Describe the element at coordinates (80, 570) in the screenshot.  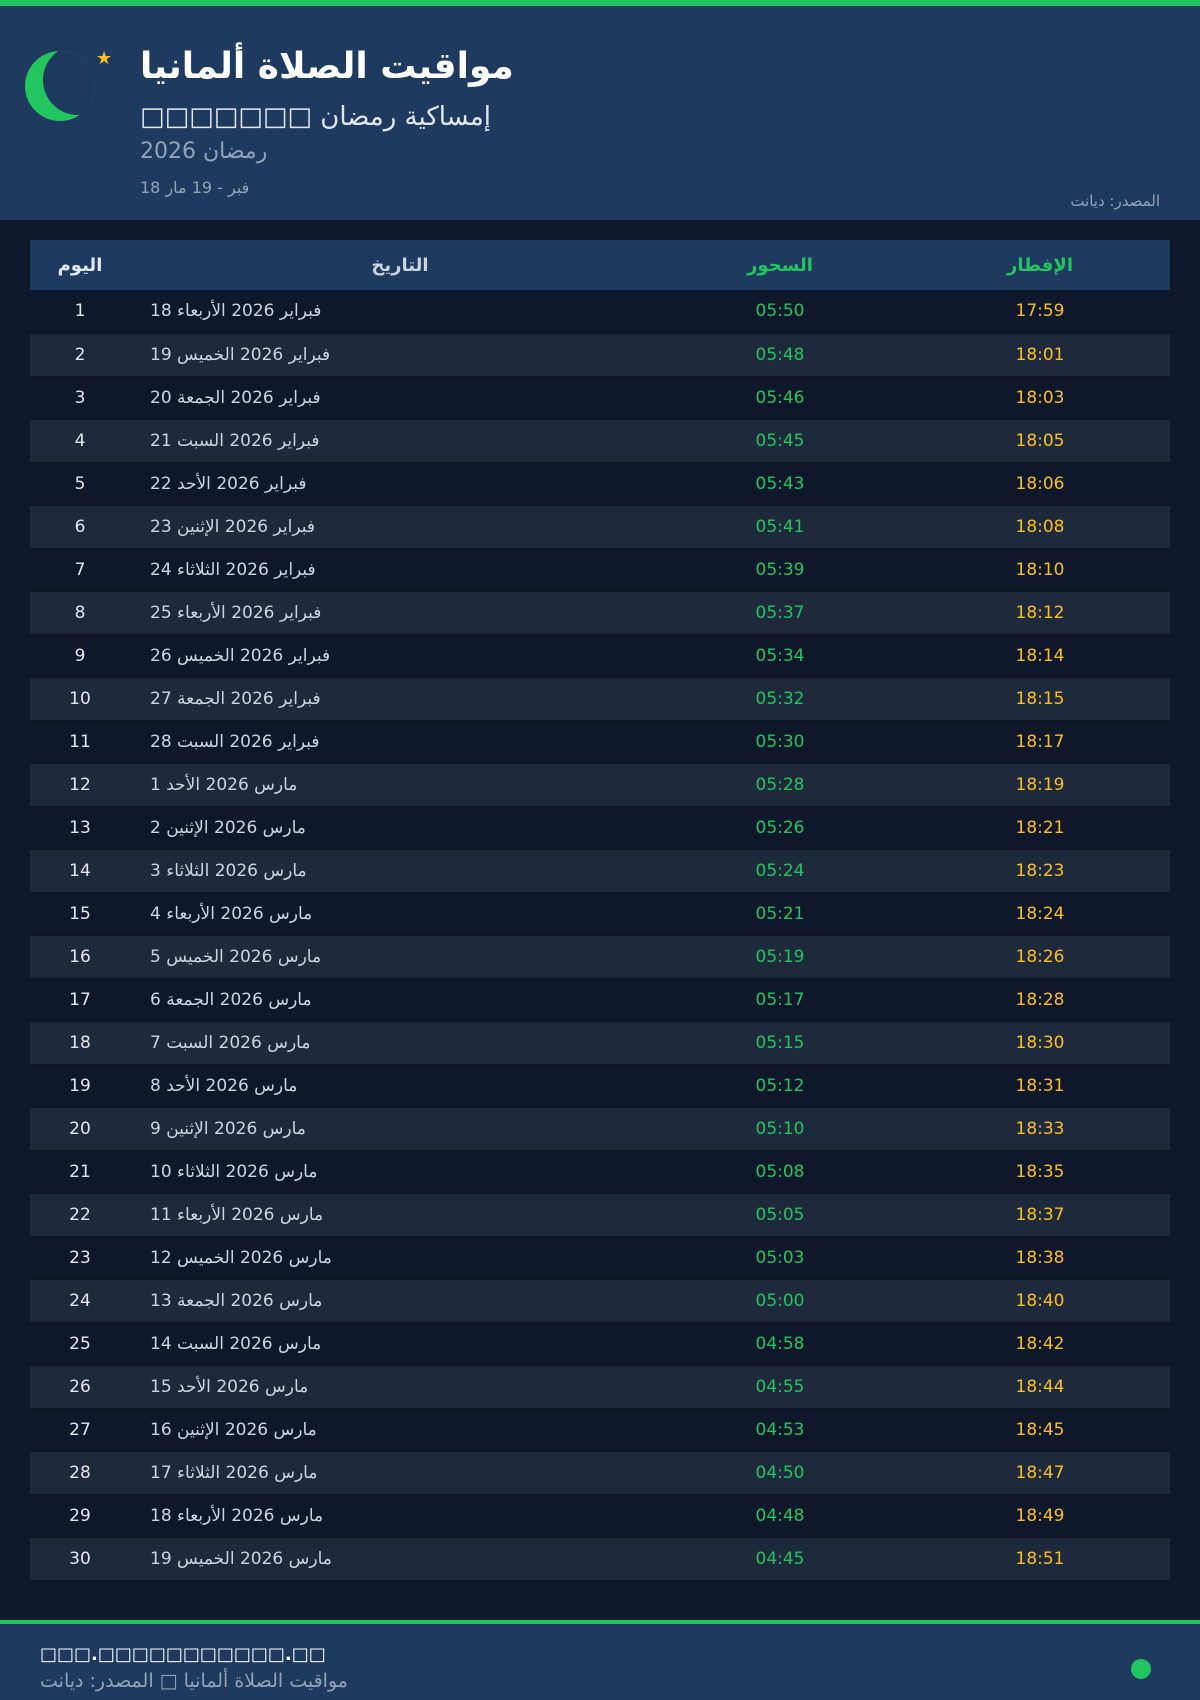
I see `day-cell: 7` at that location.